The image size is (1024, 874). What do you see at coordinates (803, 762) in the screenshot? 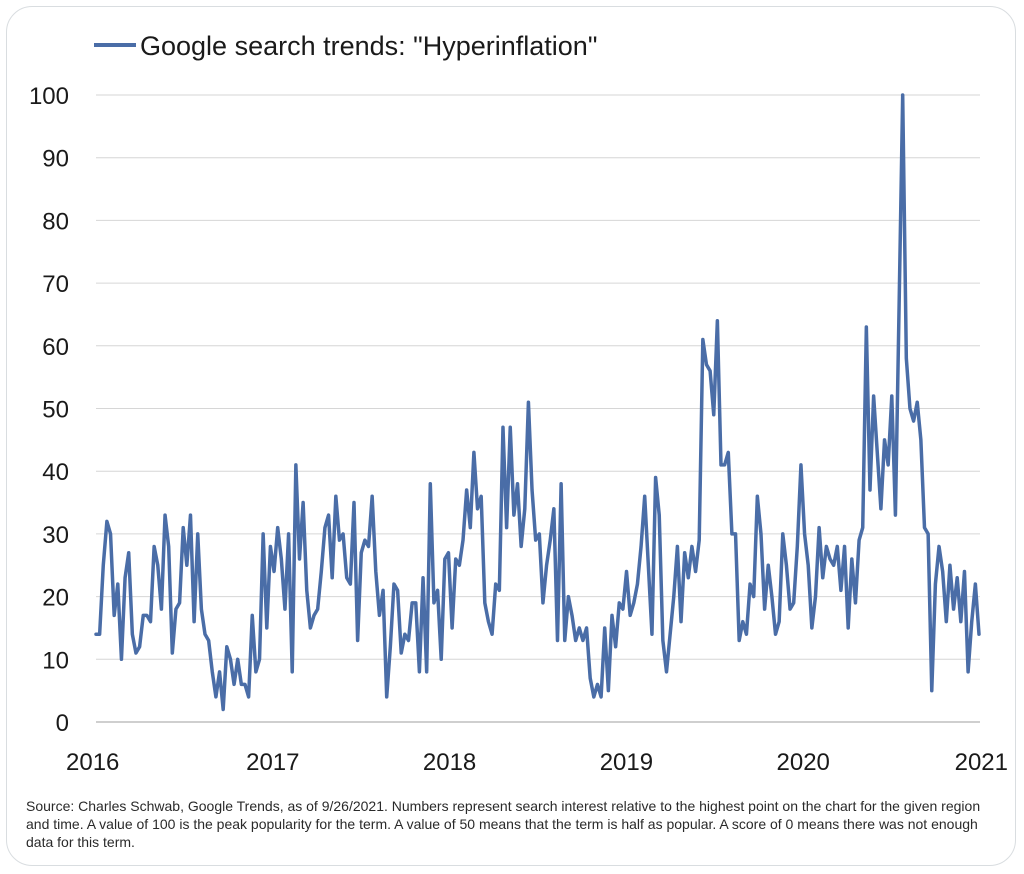
I see `x-tick-label: 2020` at bounding box center [803, 762].